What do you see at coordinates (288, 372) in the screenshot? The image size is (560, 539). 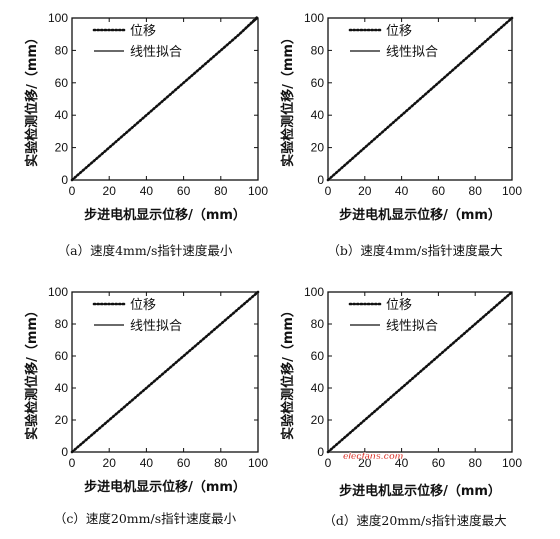 I see `y-axis-label-d: 实验检测位移/（mm）` at bounding box center [288, 372].